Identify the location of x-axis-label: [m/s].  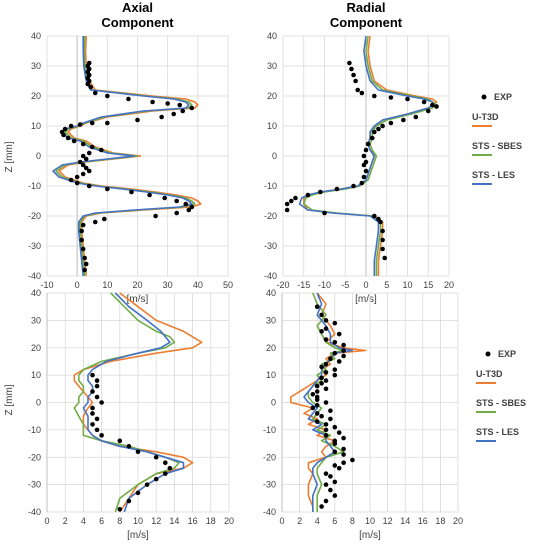
(370, 535).